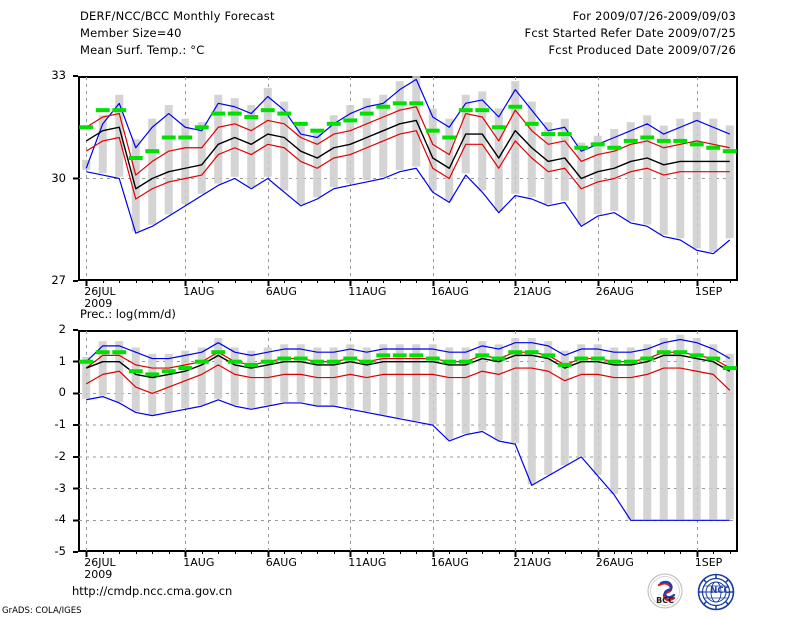 This screenshot has height=618, width=800. I want to click on website-url: http://cmdp.ncc.cma.gov.cn, so click(152, 591).